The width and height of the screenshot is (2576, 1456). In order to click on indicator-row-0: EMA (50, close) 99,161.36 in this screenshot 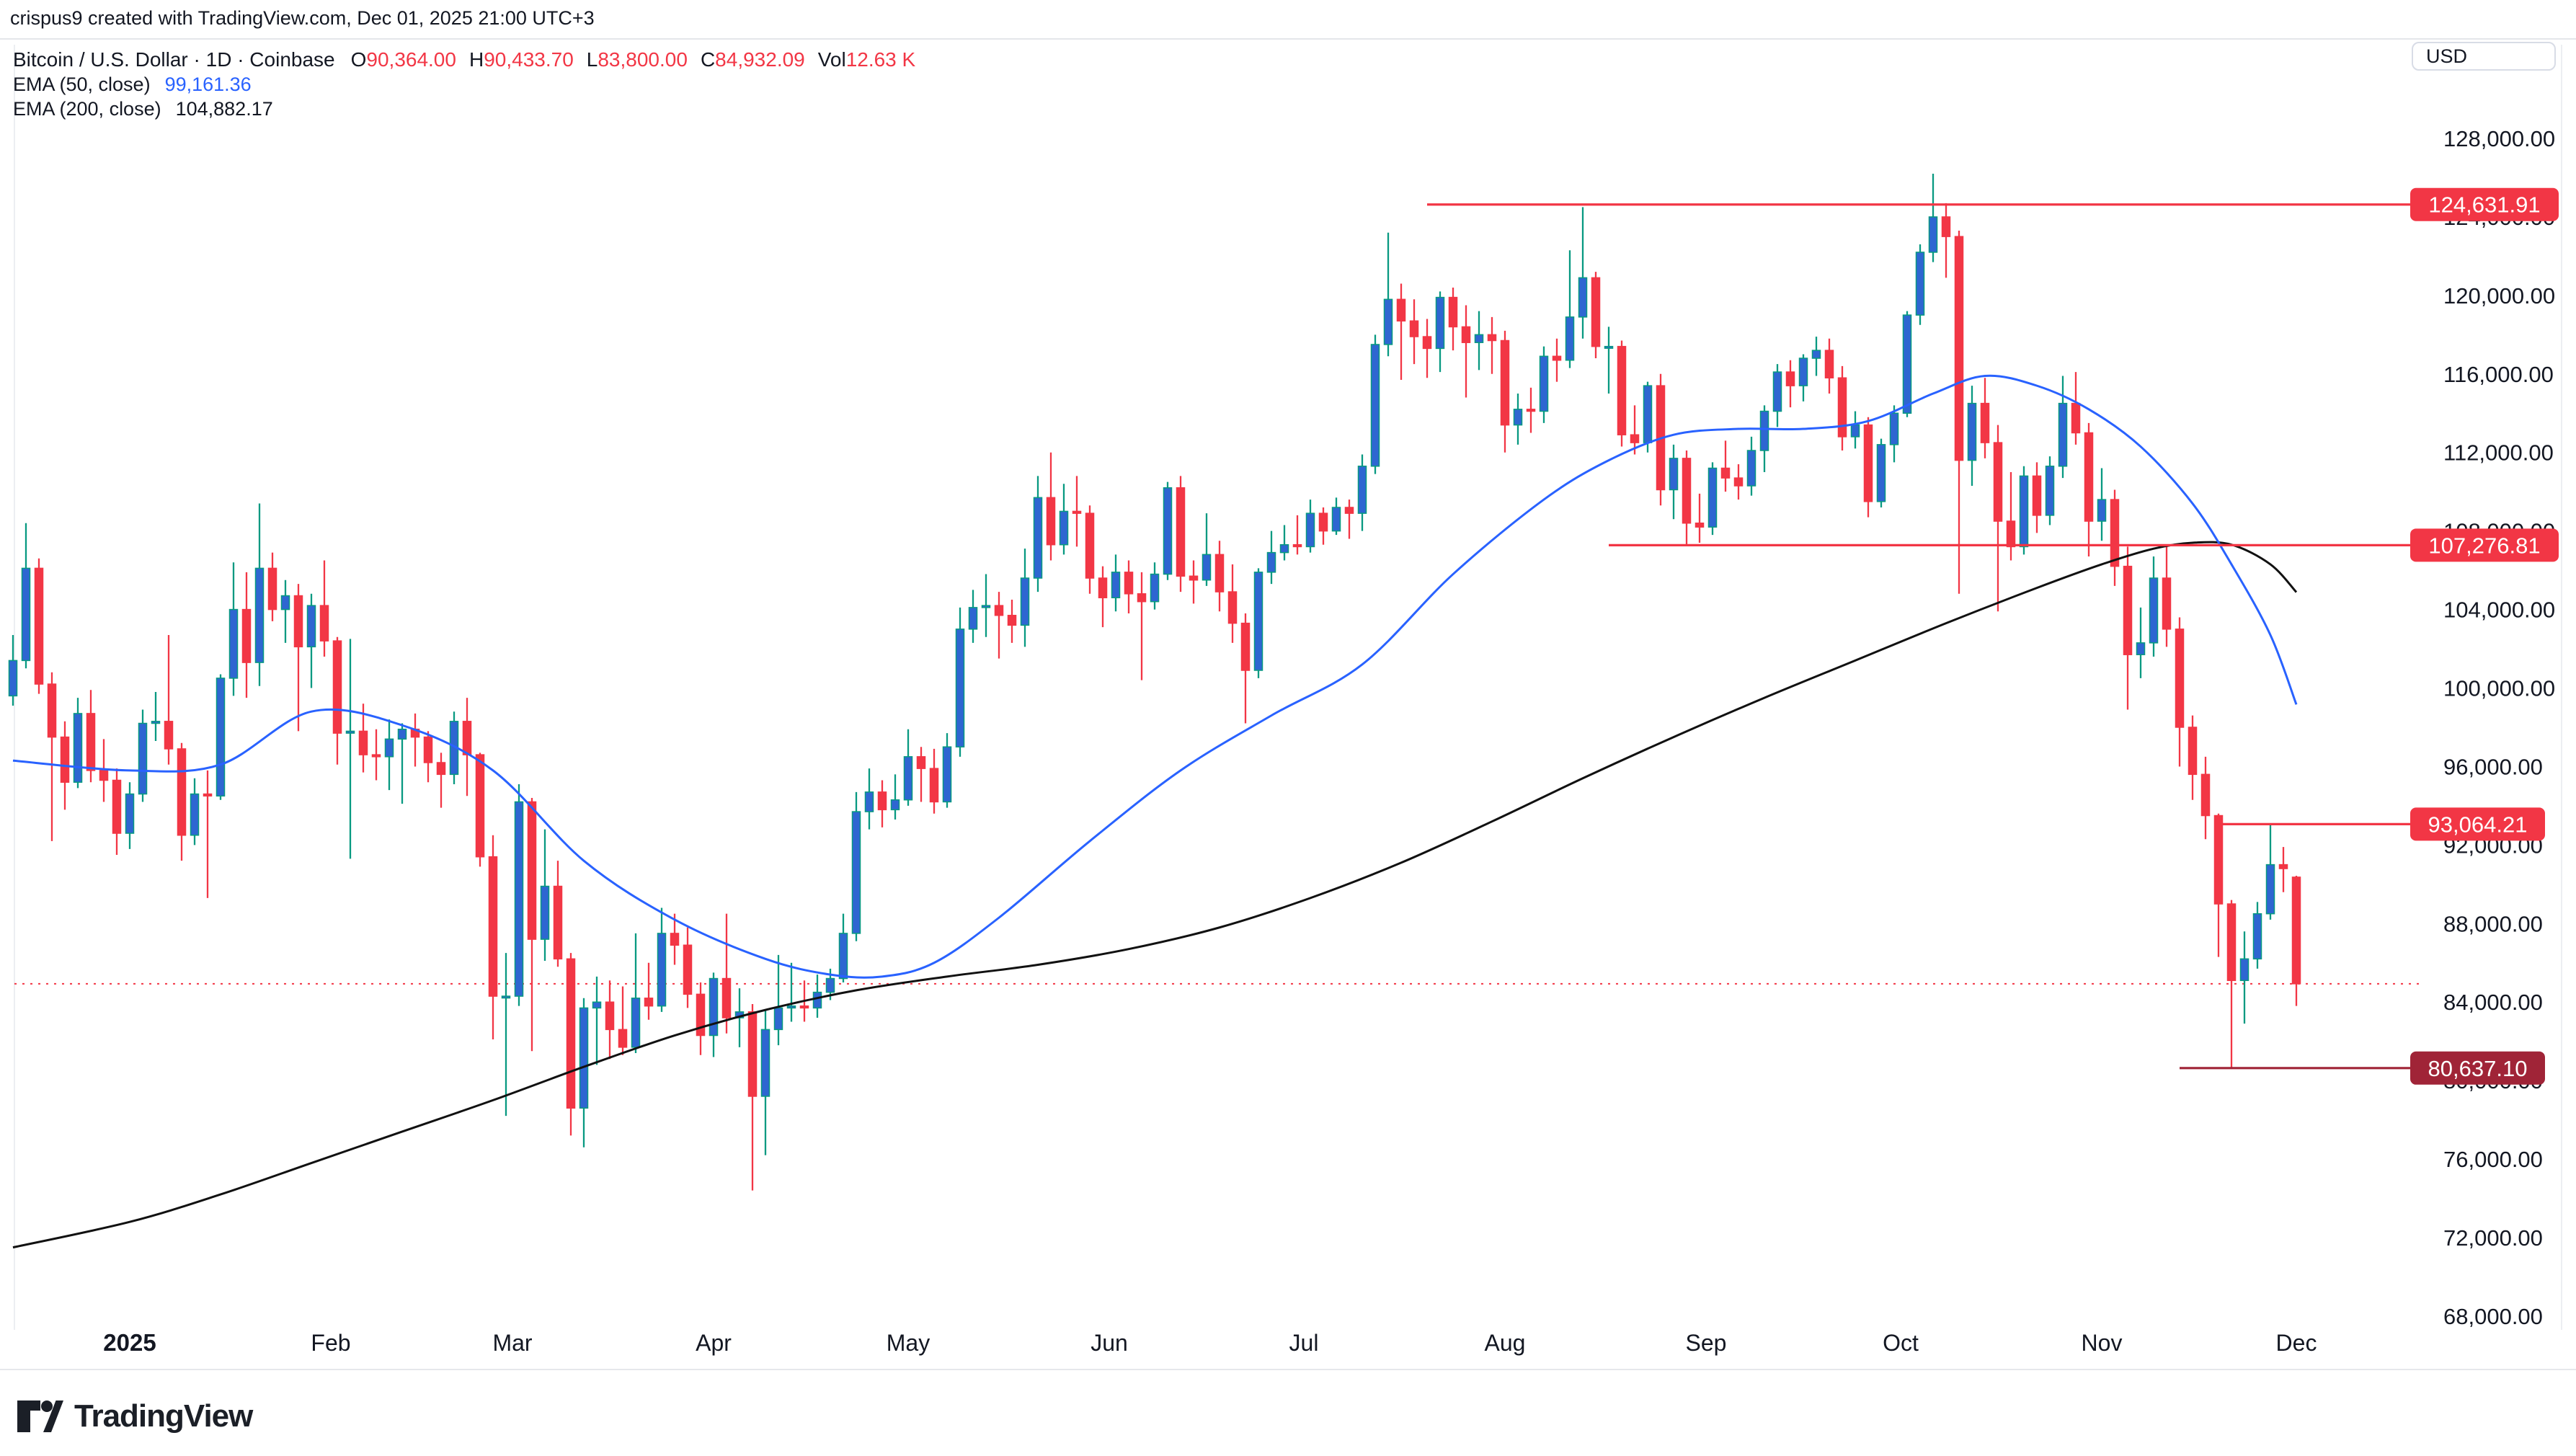, I will do `click(470, 85)`.